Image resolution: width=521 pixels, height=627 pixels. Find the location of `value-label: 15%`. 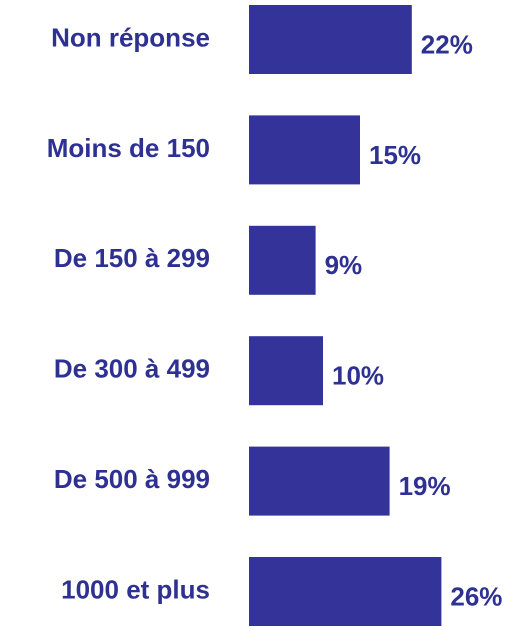

value-label: 15% is located at coordinates (395, 155).